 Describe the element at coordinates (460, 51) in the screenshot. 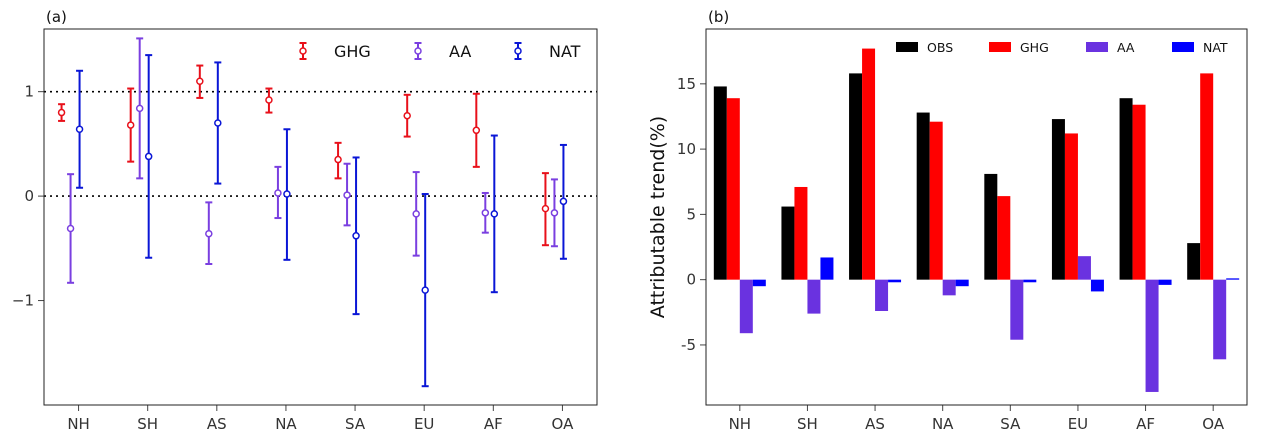

I see `legend-label: AA` at that location.